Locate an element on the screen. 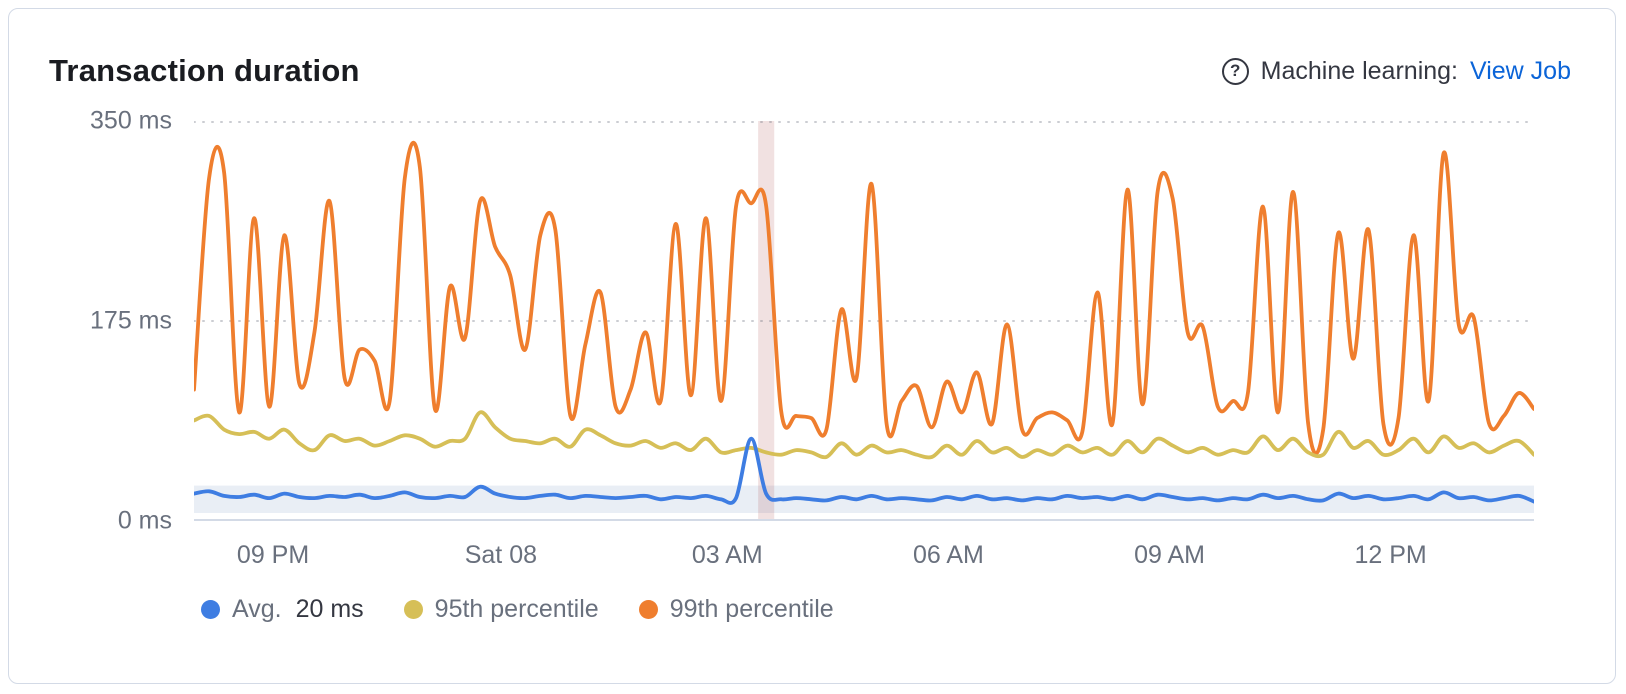 This screenshot has width=1626, height=694. machine-learning-controls: ? Machine learning: View Job is located at coordinates (1396, 71).